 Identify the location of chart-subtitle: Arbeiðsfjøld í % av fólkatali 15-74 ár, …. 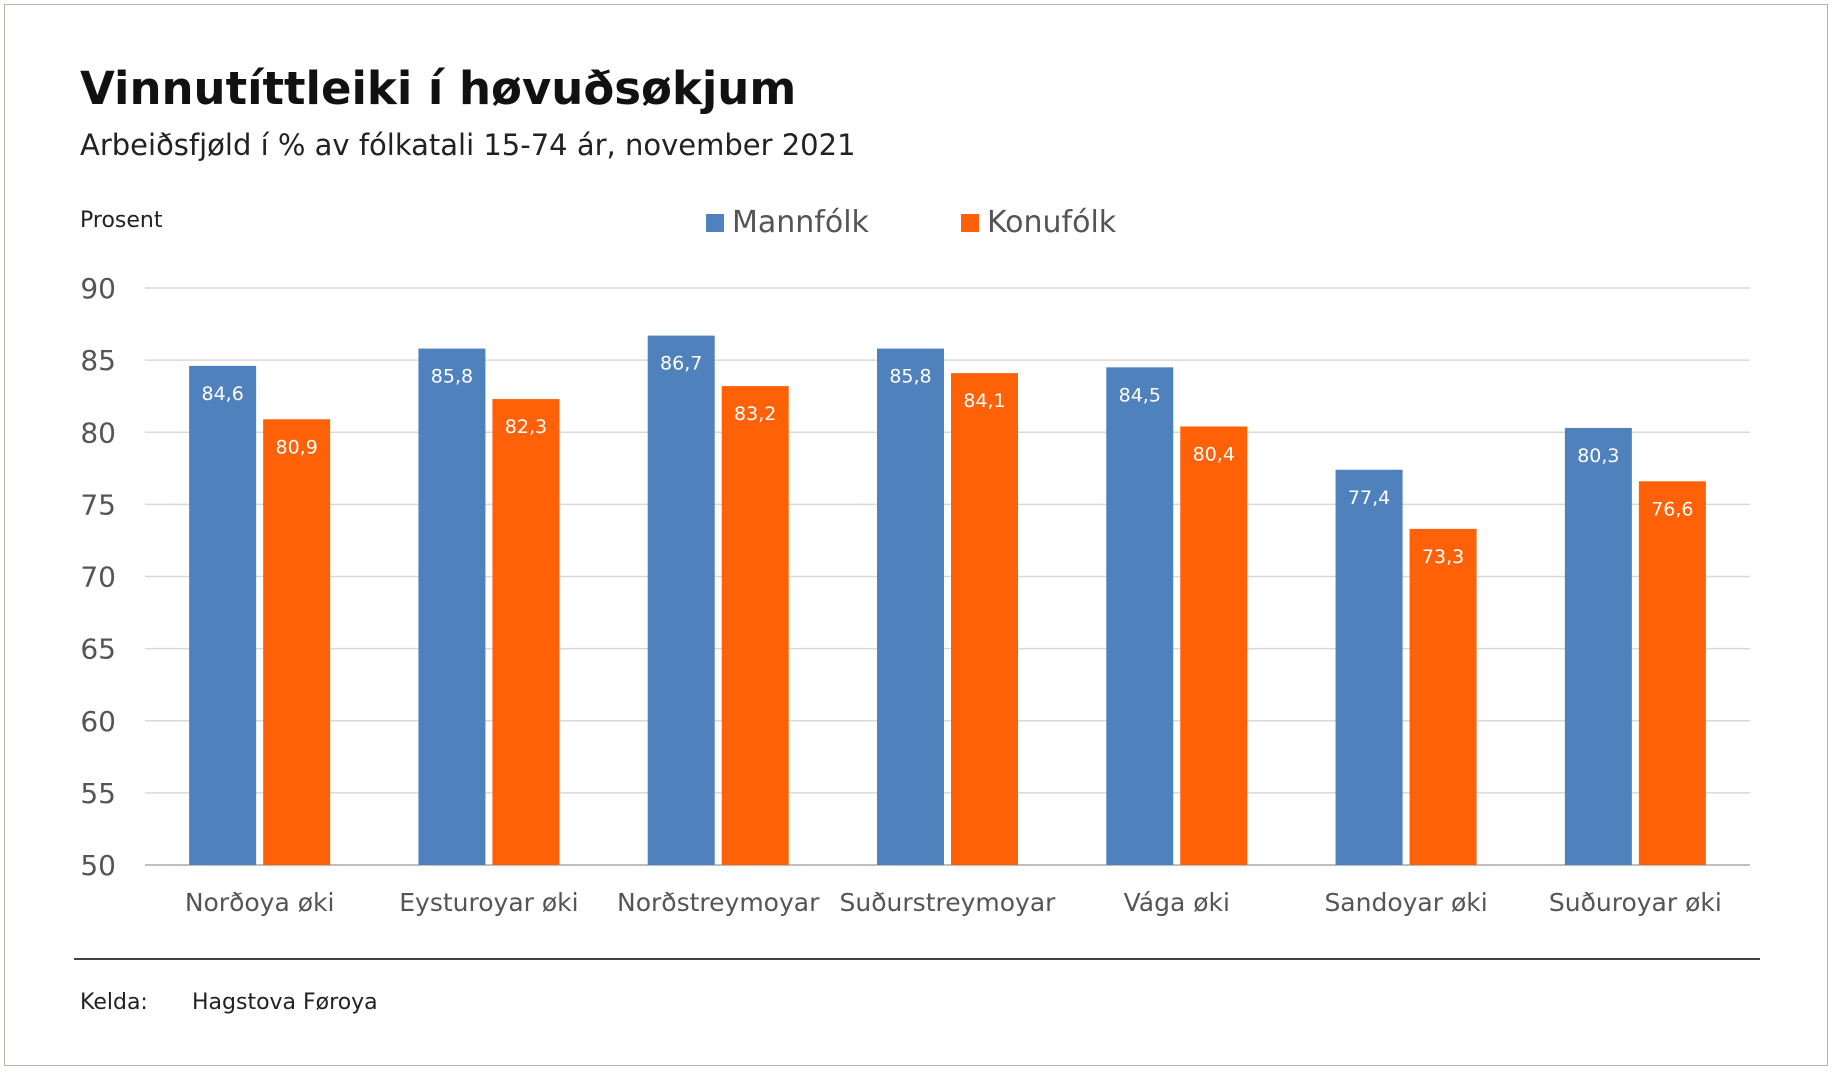
(468, 145).